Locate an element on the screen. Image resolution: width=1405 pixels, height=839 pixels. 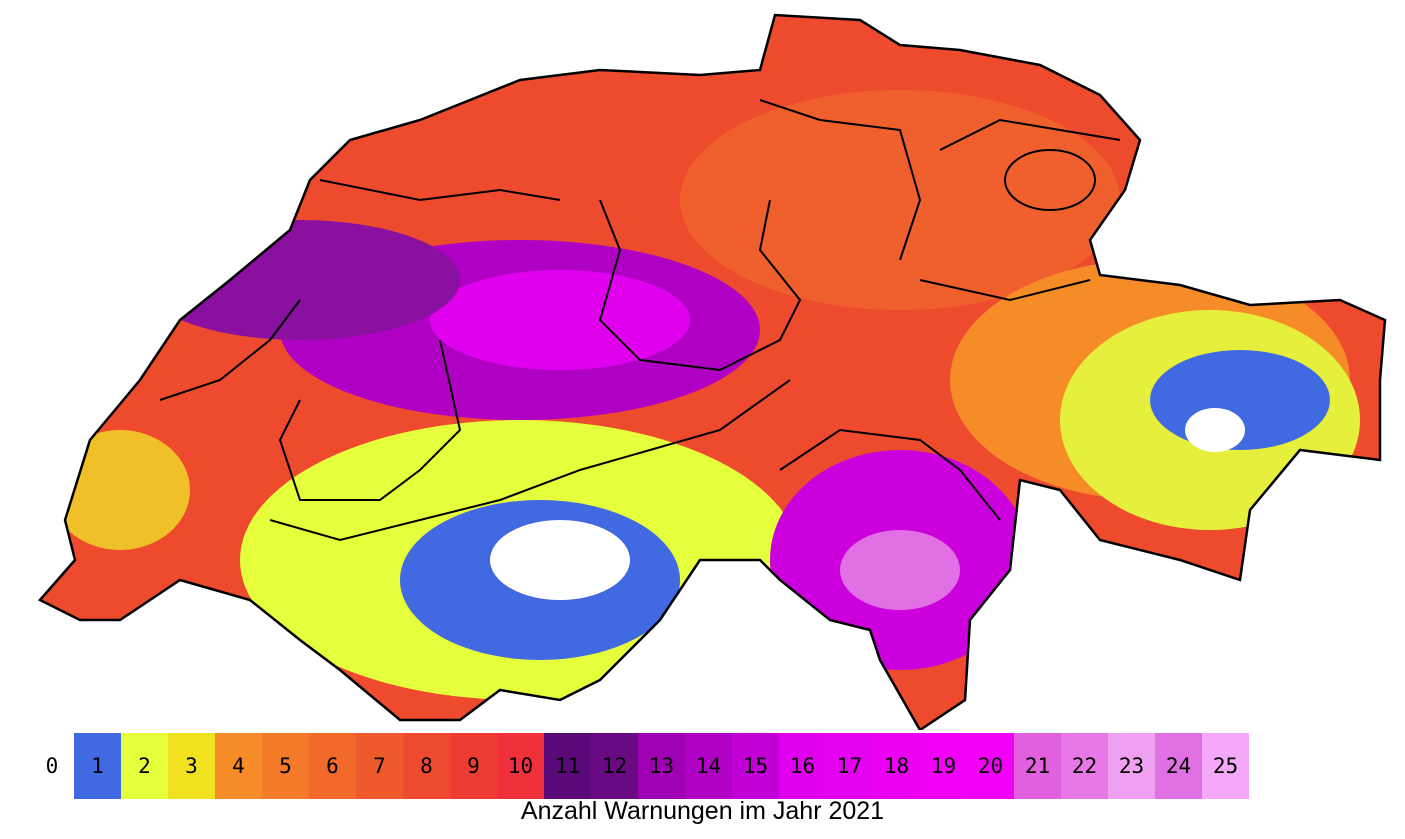
white-region-engadin is located at coordinates (1215, 430).